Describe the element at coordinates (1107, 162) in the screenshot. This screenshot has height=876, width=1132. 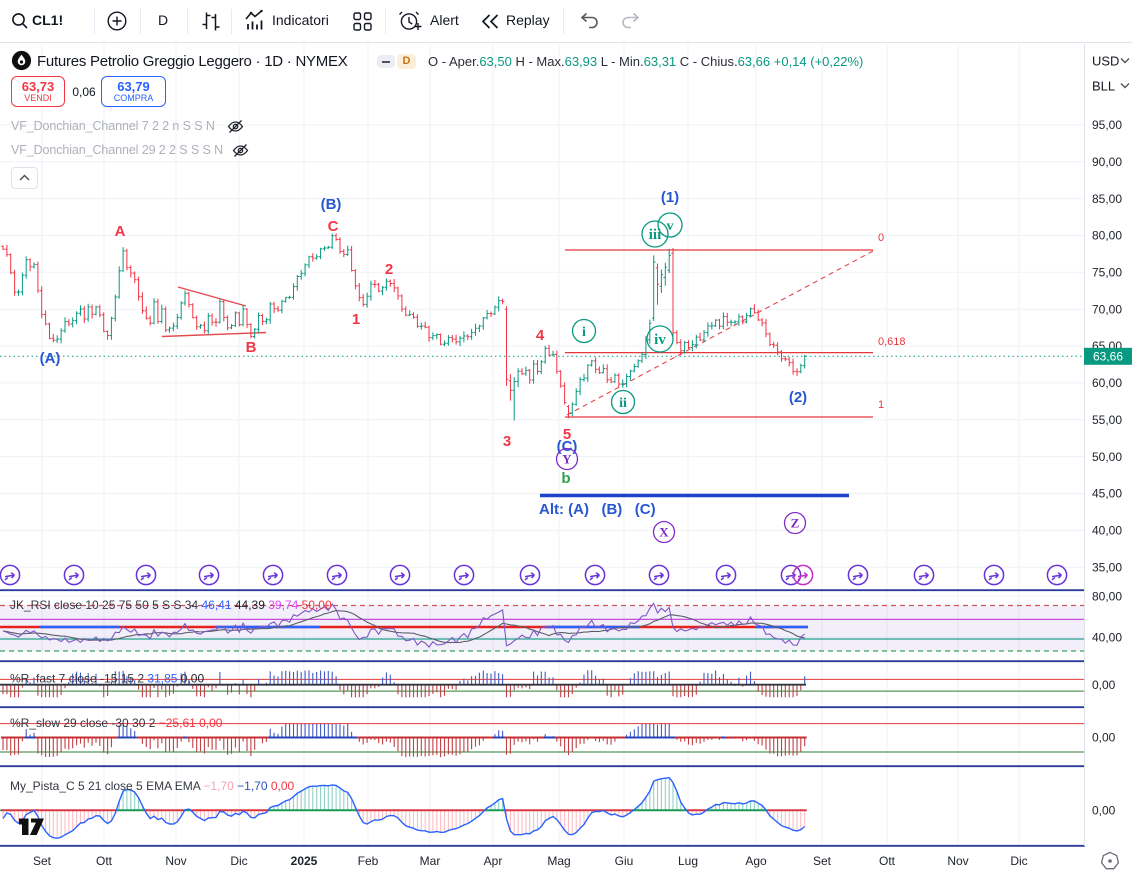
I see `svg-text: 90,00` at that location.